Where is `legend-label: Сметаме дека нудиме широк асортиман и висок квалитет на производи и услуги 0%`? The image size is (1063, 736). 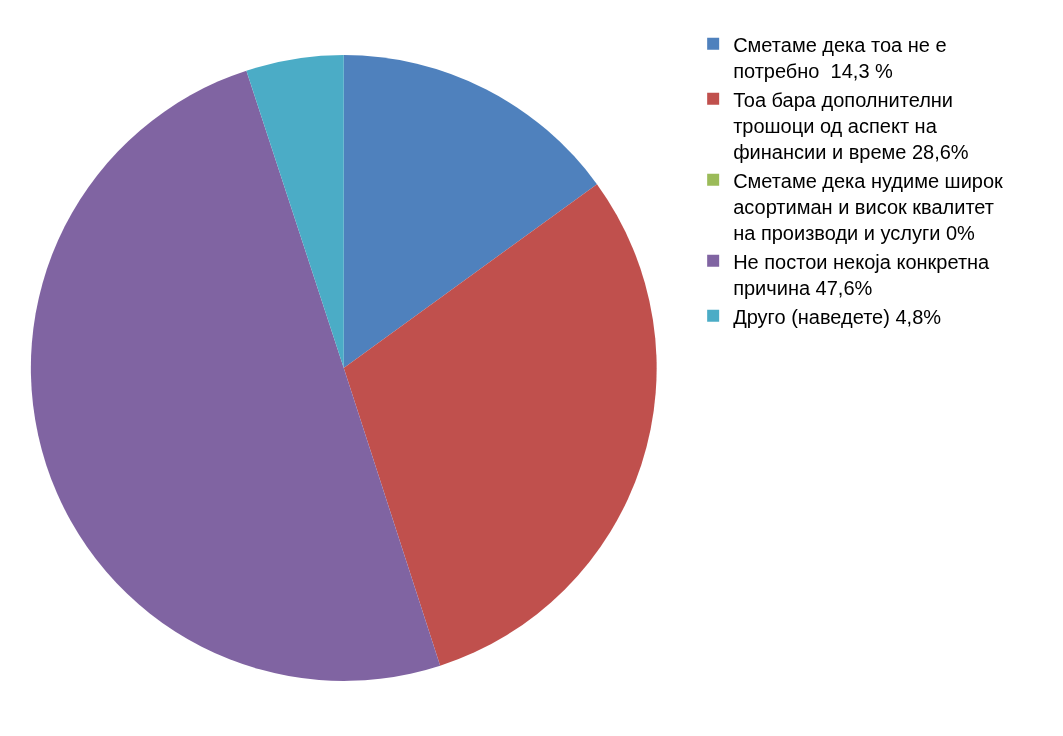
legend-label: Сметаме дека нудиме широк асортиман и висок квалитет на производи и услуги 0% is located at coordinates (868, 206).